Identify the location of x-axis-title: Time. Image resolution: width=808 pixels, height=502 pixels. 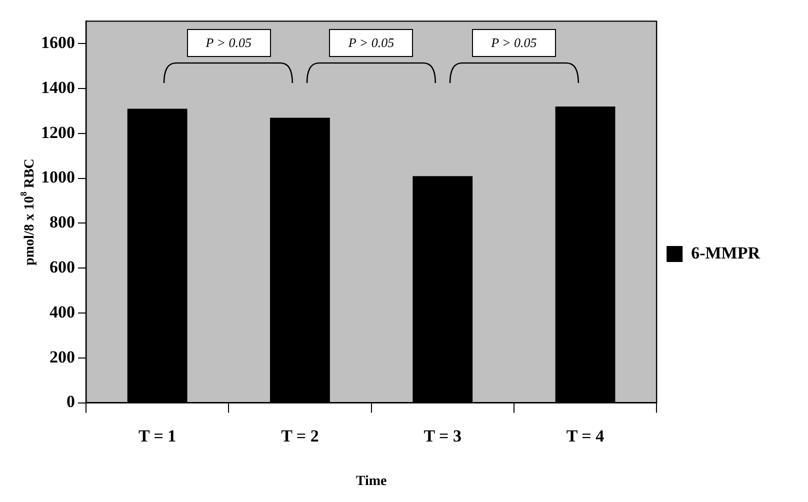
(371, 482).